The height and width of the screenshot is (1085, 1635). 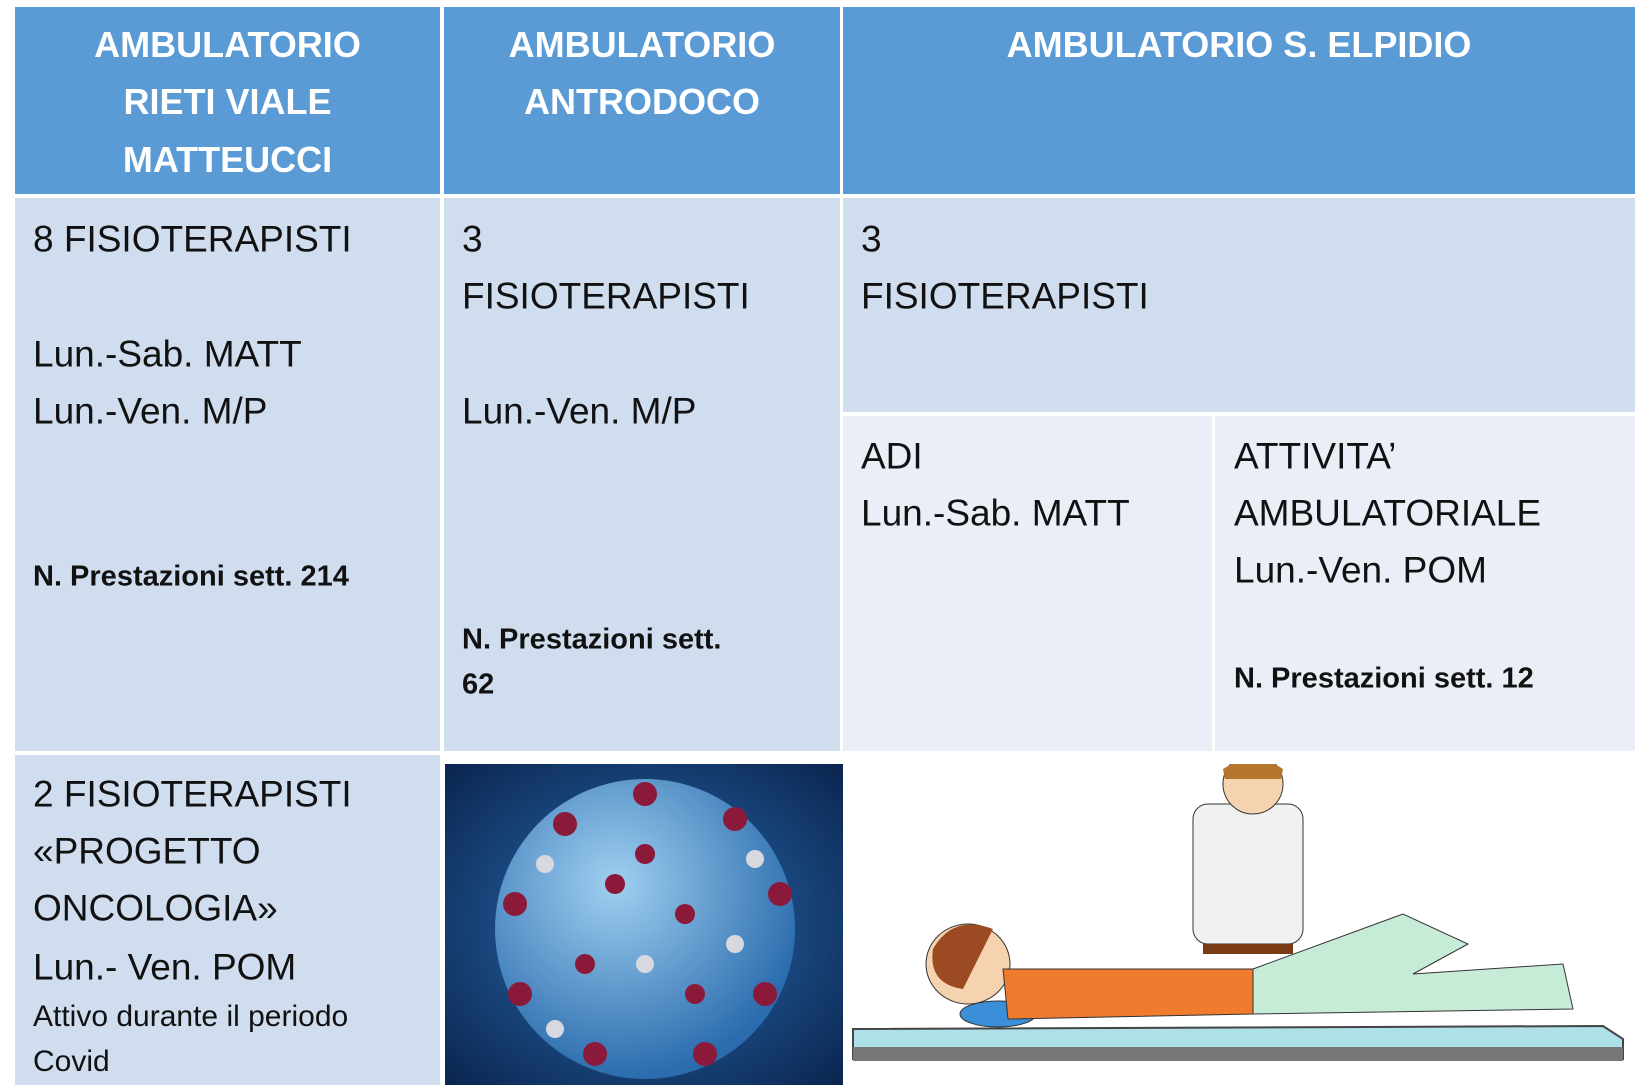 What do you see at coordinates (592, 639) in the screenshot?
I see `text: N. Prestazioni sett.` at bounding box center [592, 639].